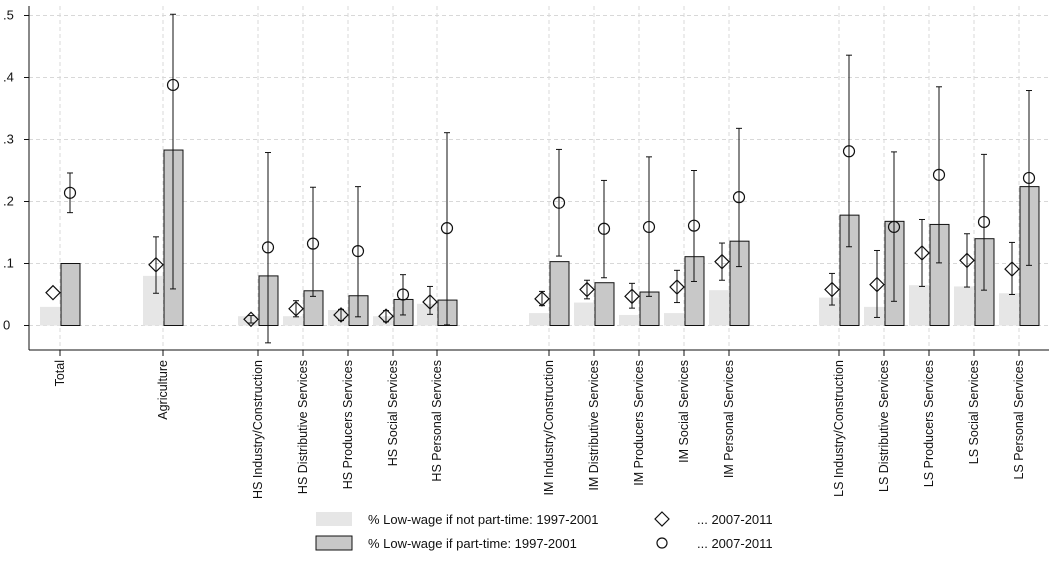  What do you see at coordinates (60, 373) in the screenshot?
I see `x-tick-label: Total` at bounding box center [60, 373].